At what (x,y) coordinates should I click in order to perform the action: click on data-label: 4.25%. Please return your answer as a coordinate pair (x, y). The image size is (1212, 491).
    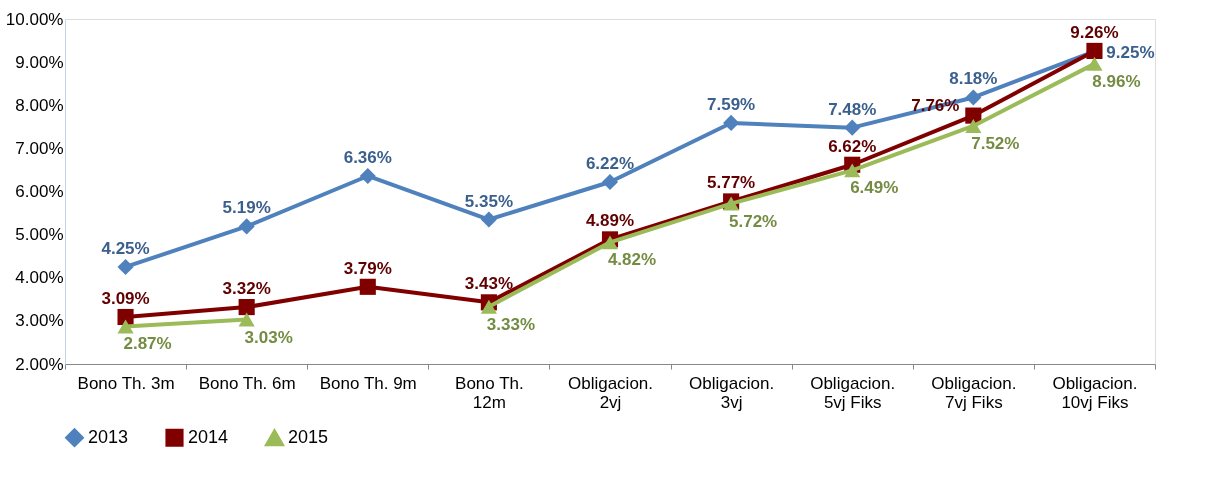
    Looking at the image, I should click on (125, 248).